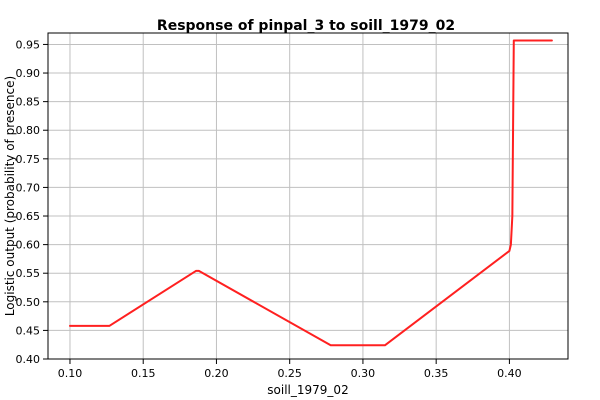 The image size is (600, 400). What do you see at coordinates (28, 44) in the screenshot?
I see `y-tick-label: 0.95` at bounding box center [28, 44].